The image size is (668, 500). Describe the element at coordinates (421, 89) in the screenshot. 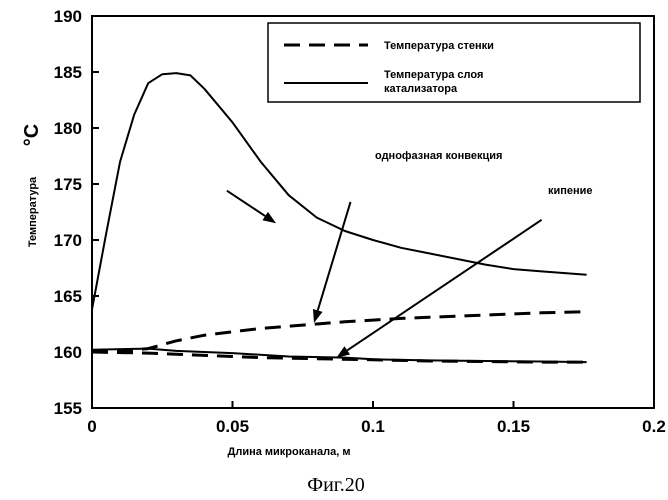

I see `legend-label-catalyst-line2: катализатора` at that location.